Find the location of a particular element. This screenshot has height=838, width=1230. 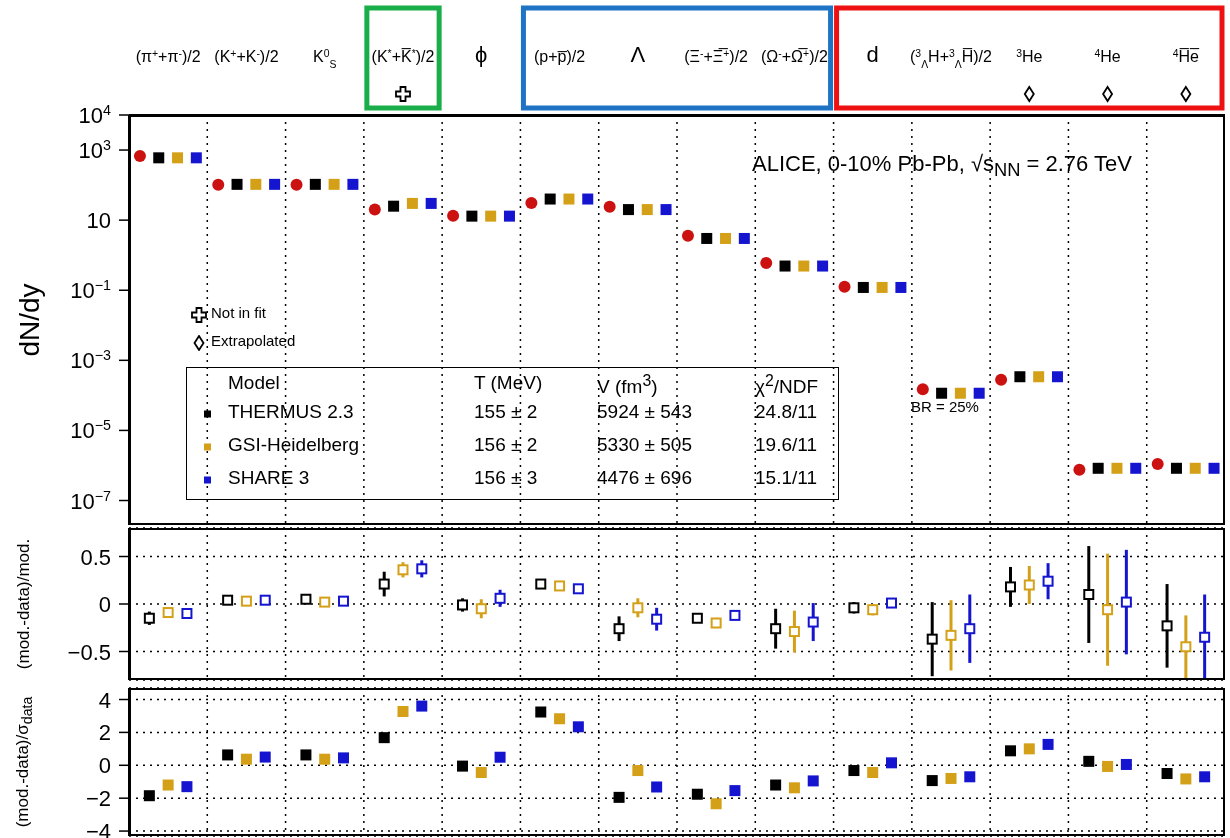

annotation: χ$^{2}$/NDF is located at coordinates (787, 385).